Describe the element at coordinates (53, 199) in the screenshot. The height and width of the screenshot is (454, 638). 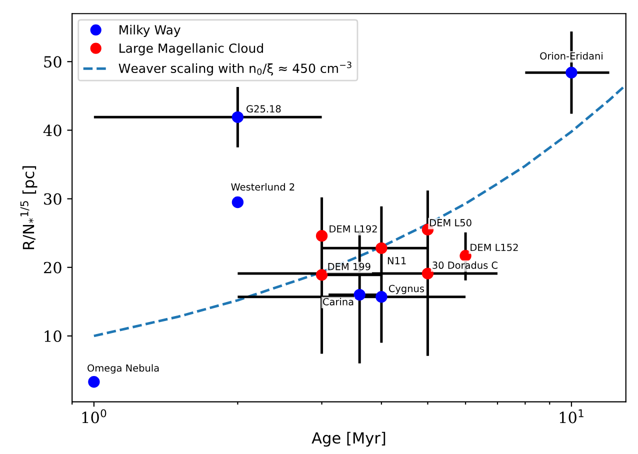
I see `y-tick-label: 30` at that location.